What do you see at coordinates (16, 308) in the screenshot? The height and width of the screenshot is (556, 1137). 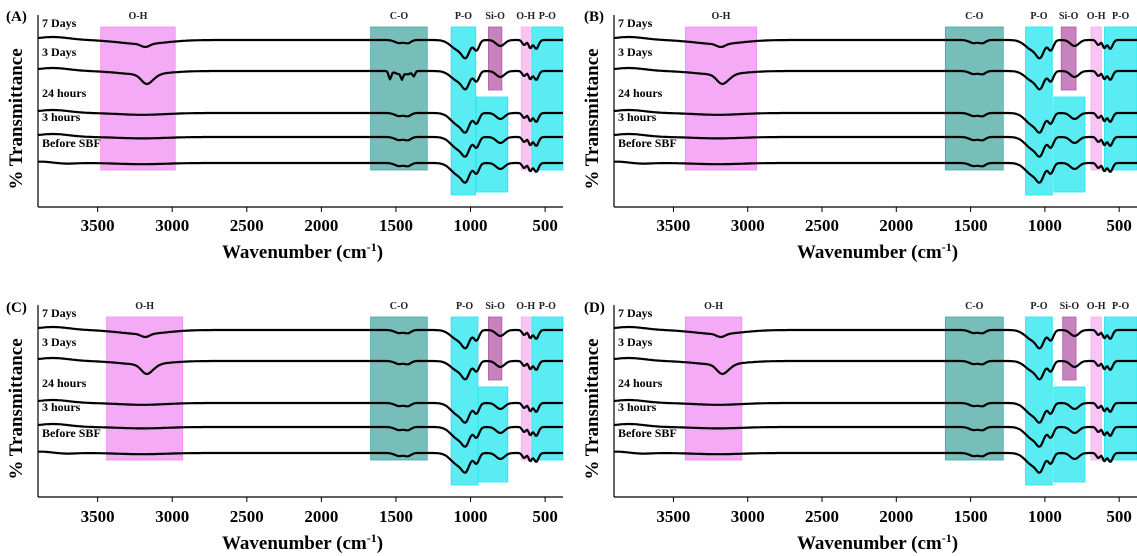 I see `panel-label: (C)` at bounding box center [16, 308].